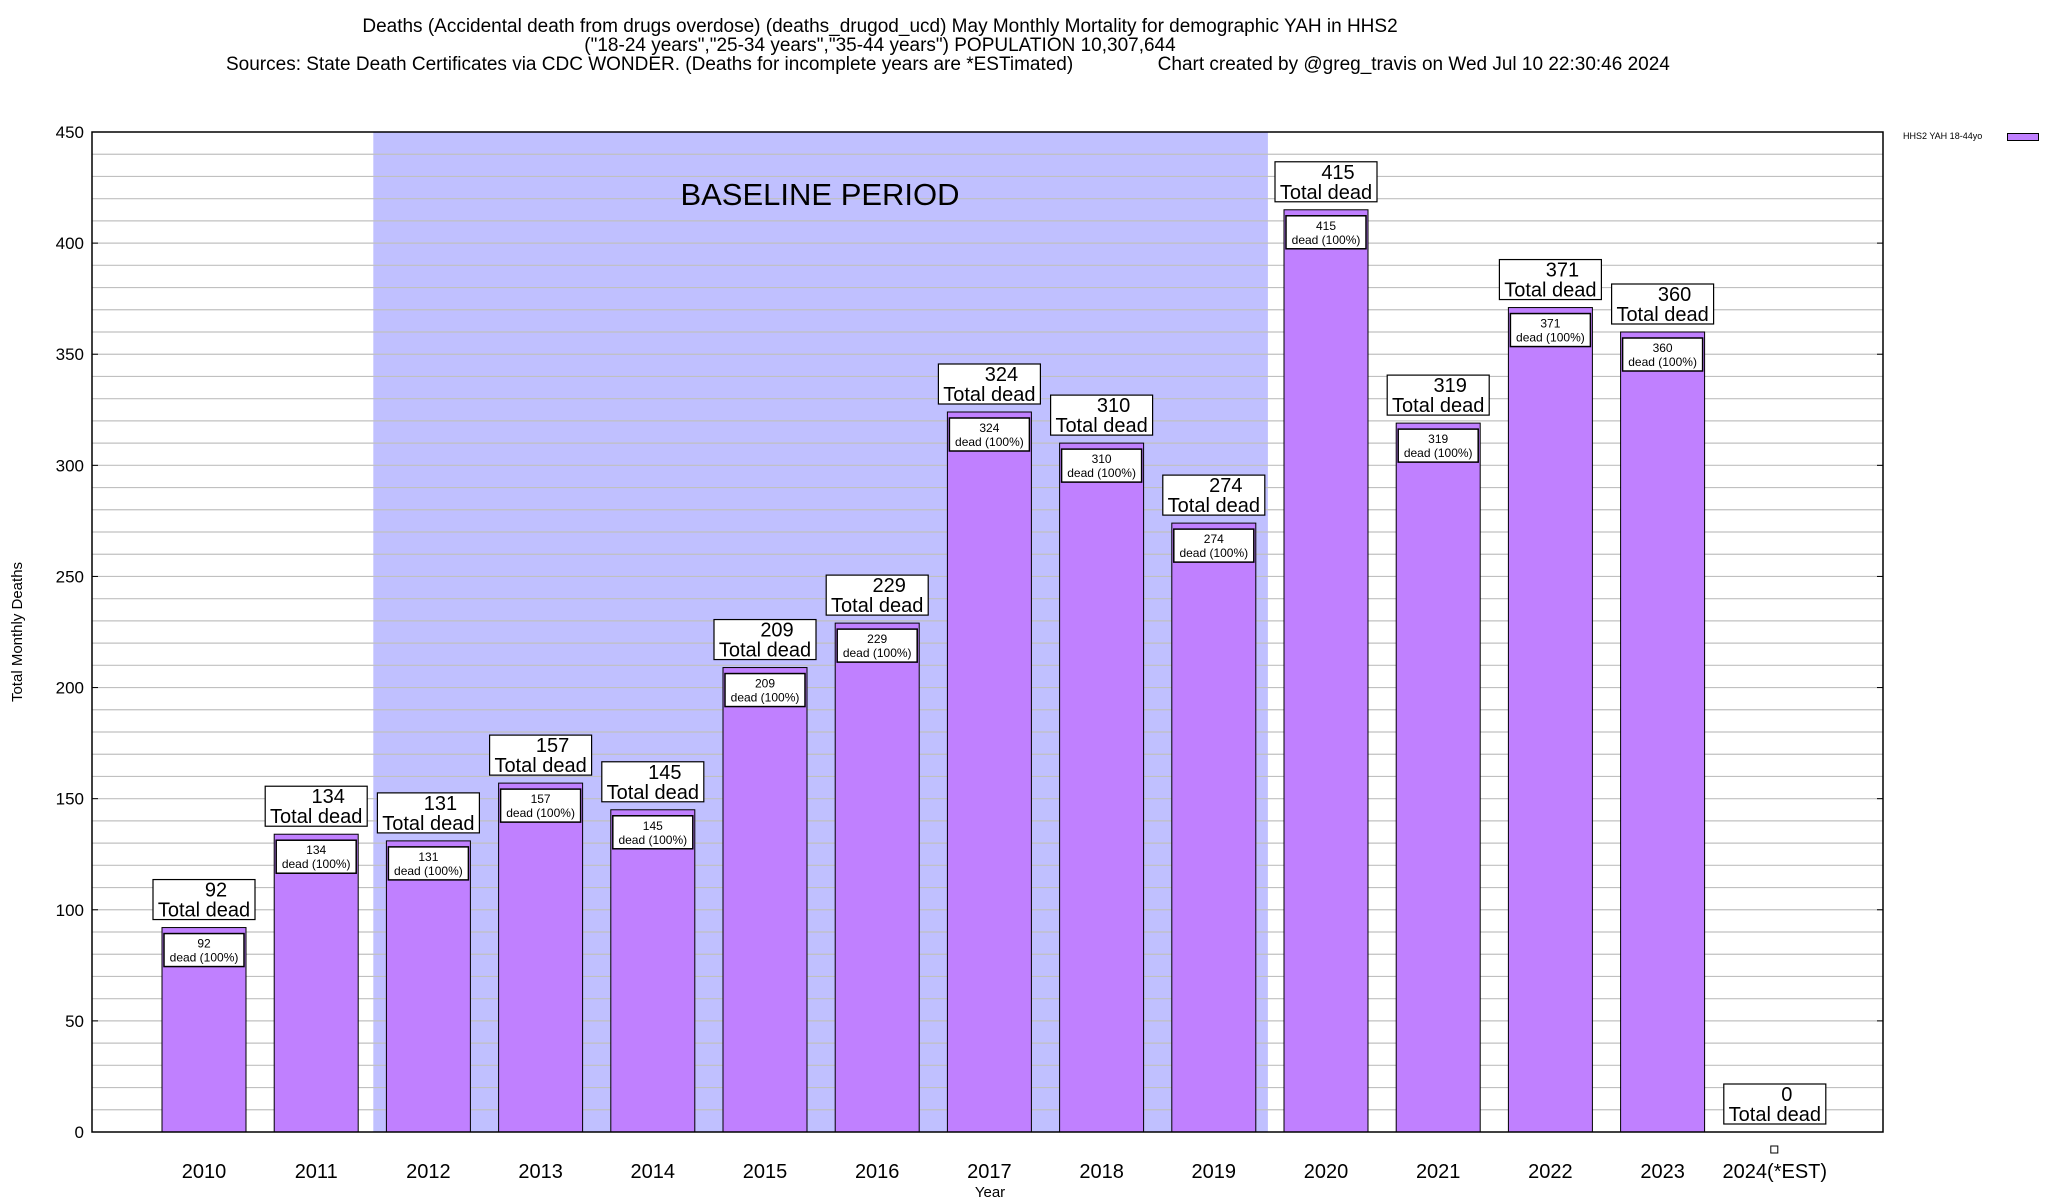 The width and height of the screenshot is (2048, 1200). I want to click on total-value-label: 319, so click(1450, 386).